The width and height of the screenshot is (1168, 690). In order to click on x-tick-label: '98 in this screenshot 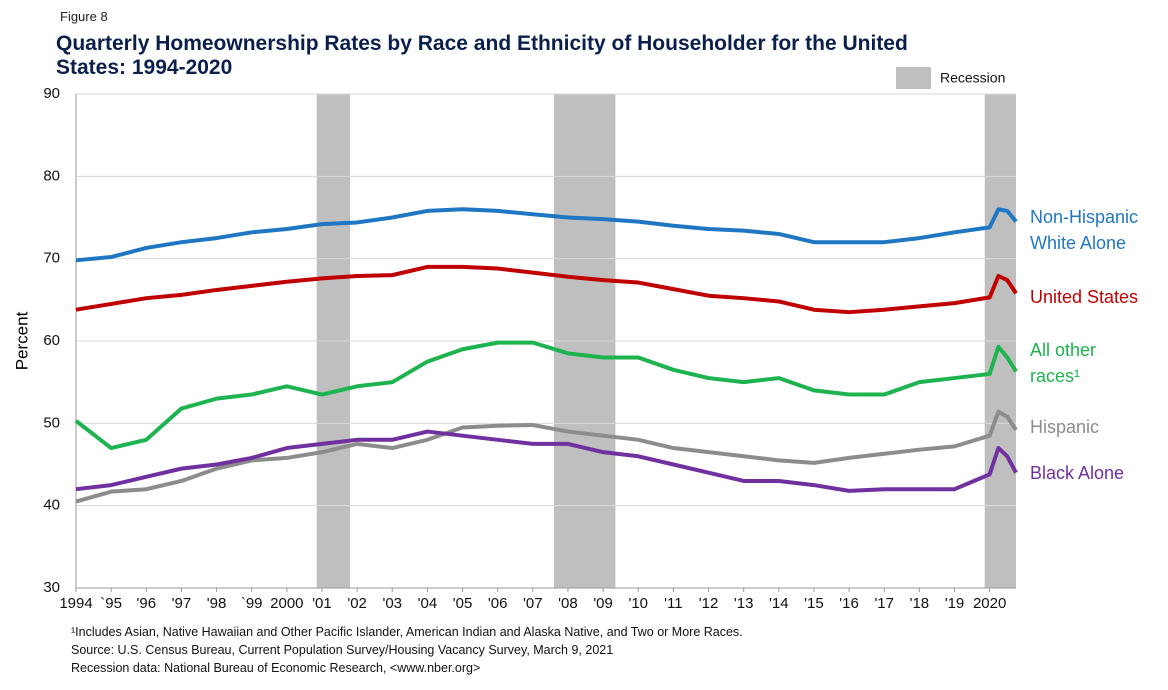, I will do `click(217, 603)`.